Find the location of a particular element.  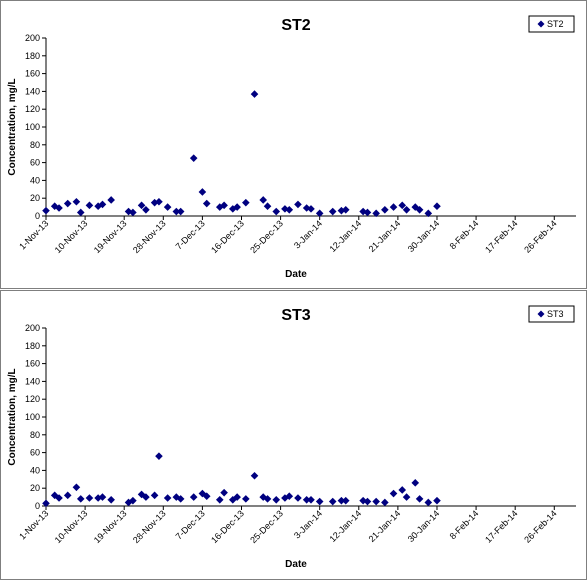

y-tick-label: 0 is located at coordinates (37, 216).